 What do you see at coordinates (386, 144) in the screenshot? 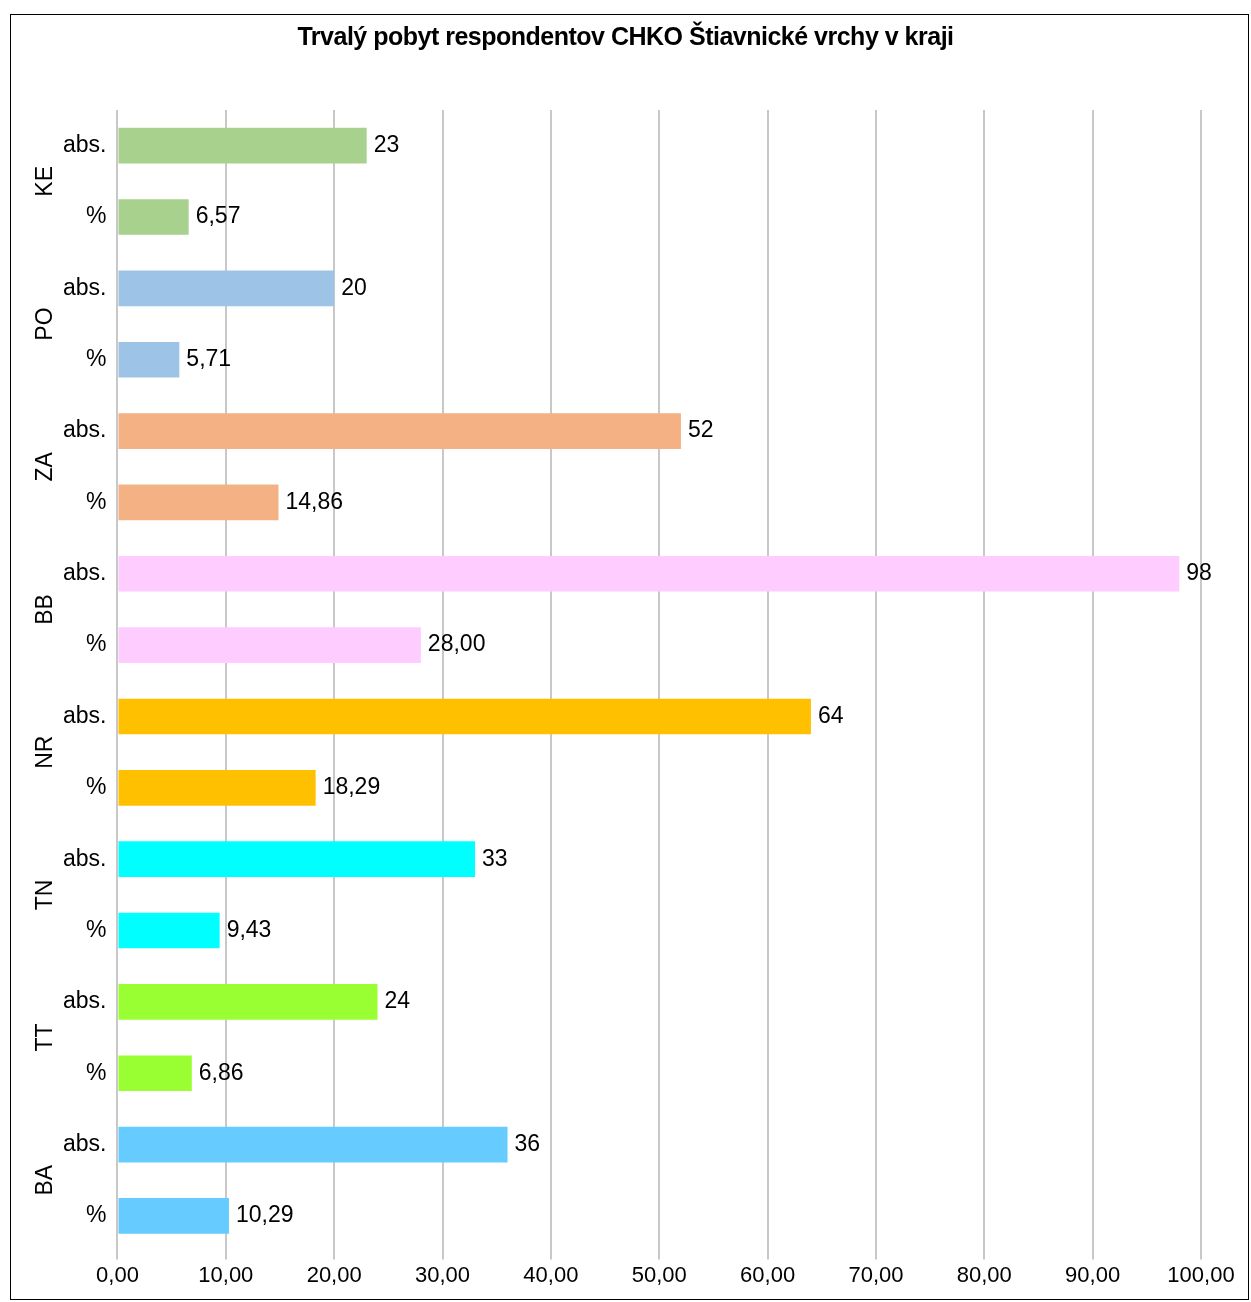
I see `data-label: 23` at bounding box center [386, 144].